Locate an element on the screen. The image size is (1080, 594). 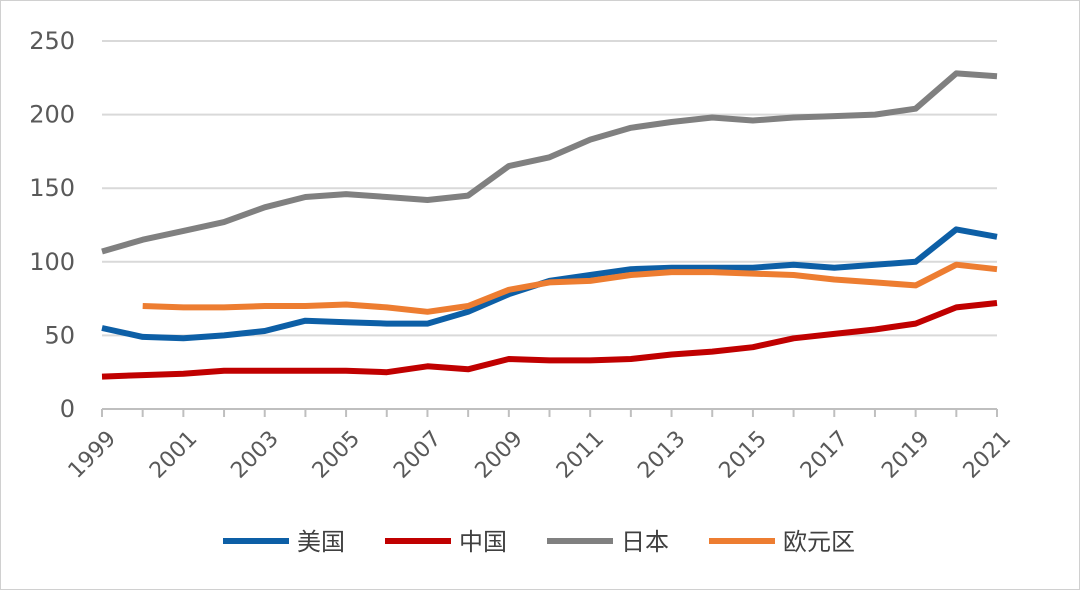
y-tick-label: 0 is located at coordinates (67, 409).